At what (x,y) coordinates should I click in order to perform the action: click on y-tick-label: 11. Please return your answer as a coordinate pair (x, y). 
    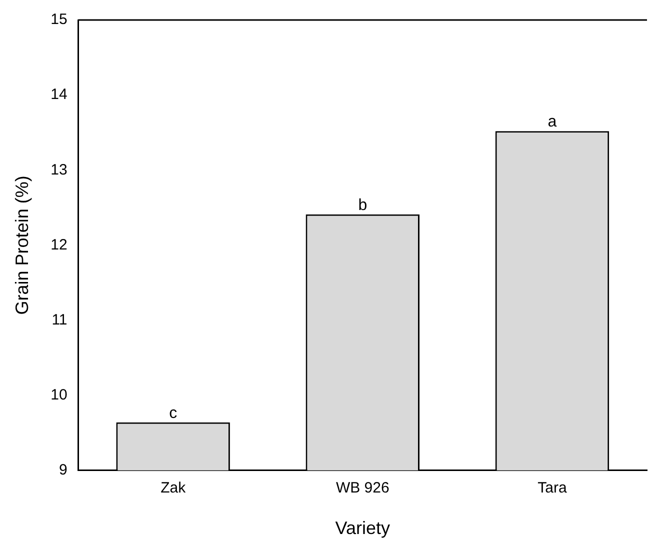
    Looking at the image, I should click on (60, 319).